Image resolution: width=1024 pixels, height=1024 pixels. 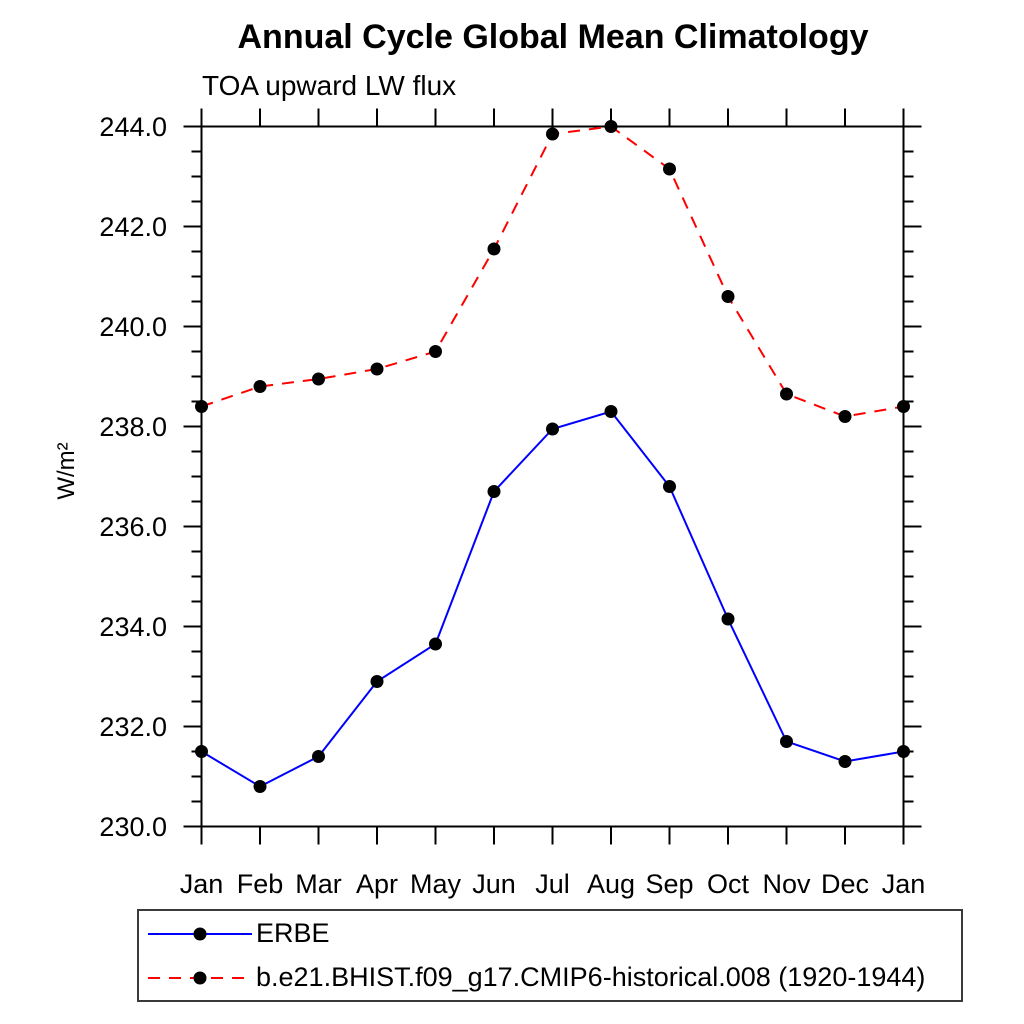 I want to click on x-tick-label: Feb, so click(x=260, y=884).